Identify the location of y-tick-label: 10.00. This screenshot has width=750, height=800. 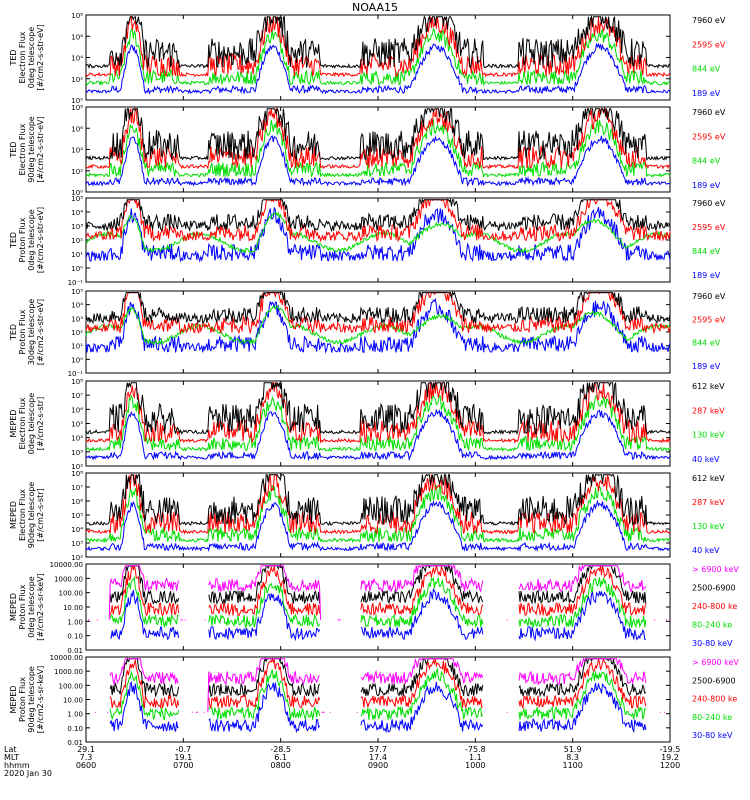
(73, 701).